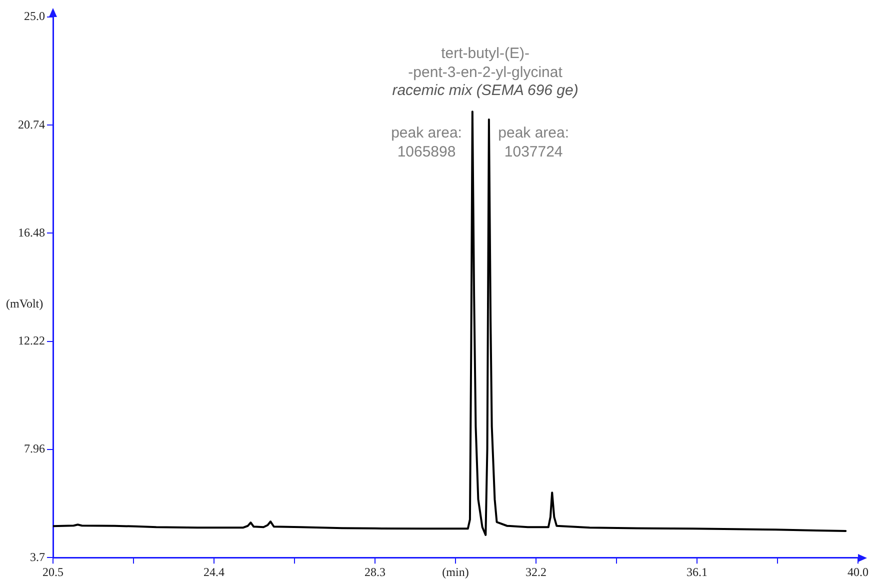 The width and height of the screenshot is (872, 586). I want to click on annotation: racemic mix (SEMA 696 ge), so click(485, 91).